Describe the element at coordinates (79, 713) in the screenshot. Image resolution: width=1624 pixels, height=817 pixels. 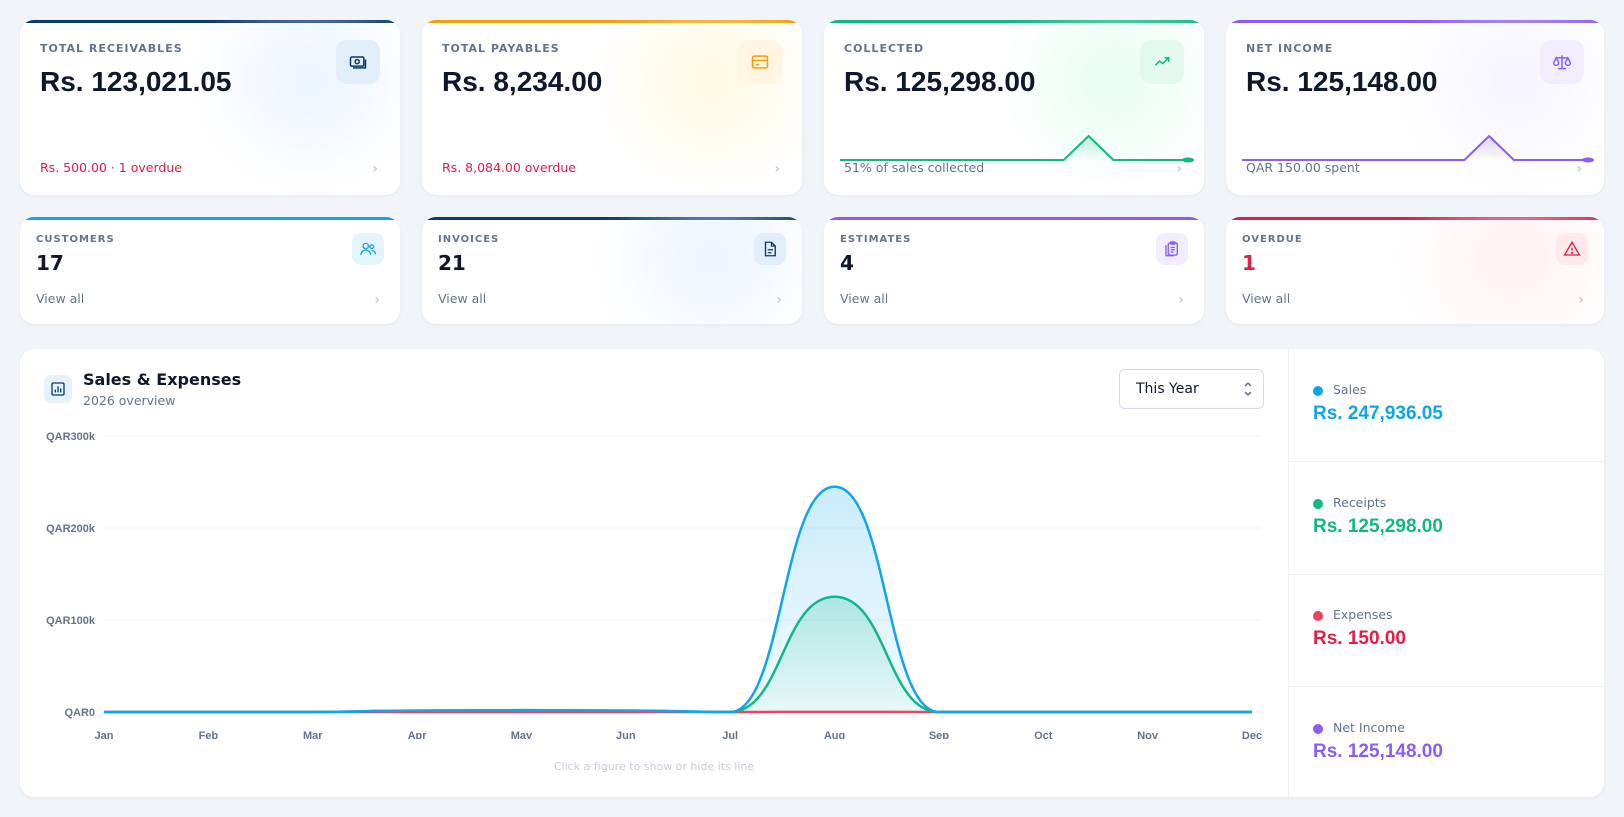
I see `y-tick-label: QAR0` at that location.